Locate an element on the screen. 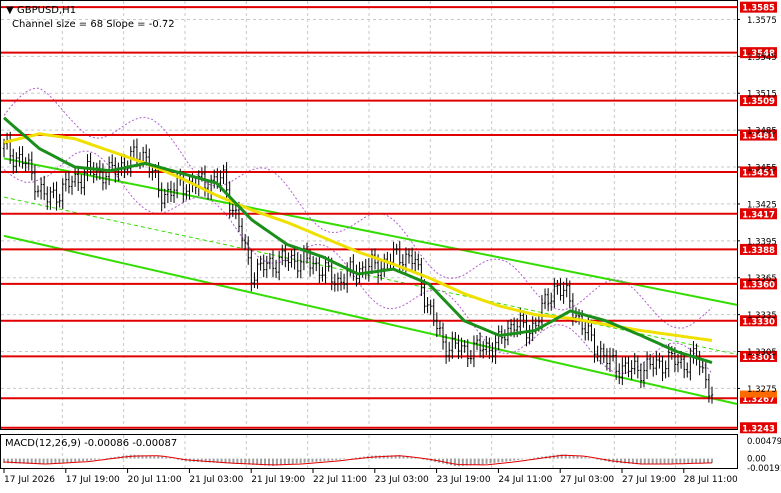 Image resolution: width=781 pixels, height=493 pixels. macd-signal is located at coordinates (358, 460).